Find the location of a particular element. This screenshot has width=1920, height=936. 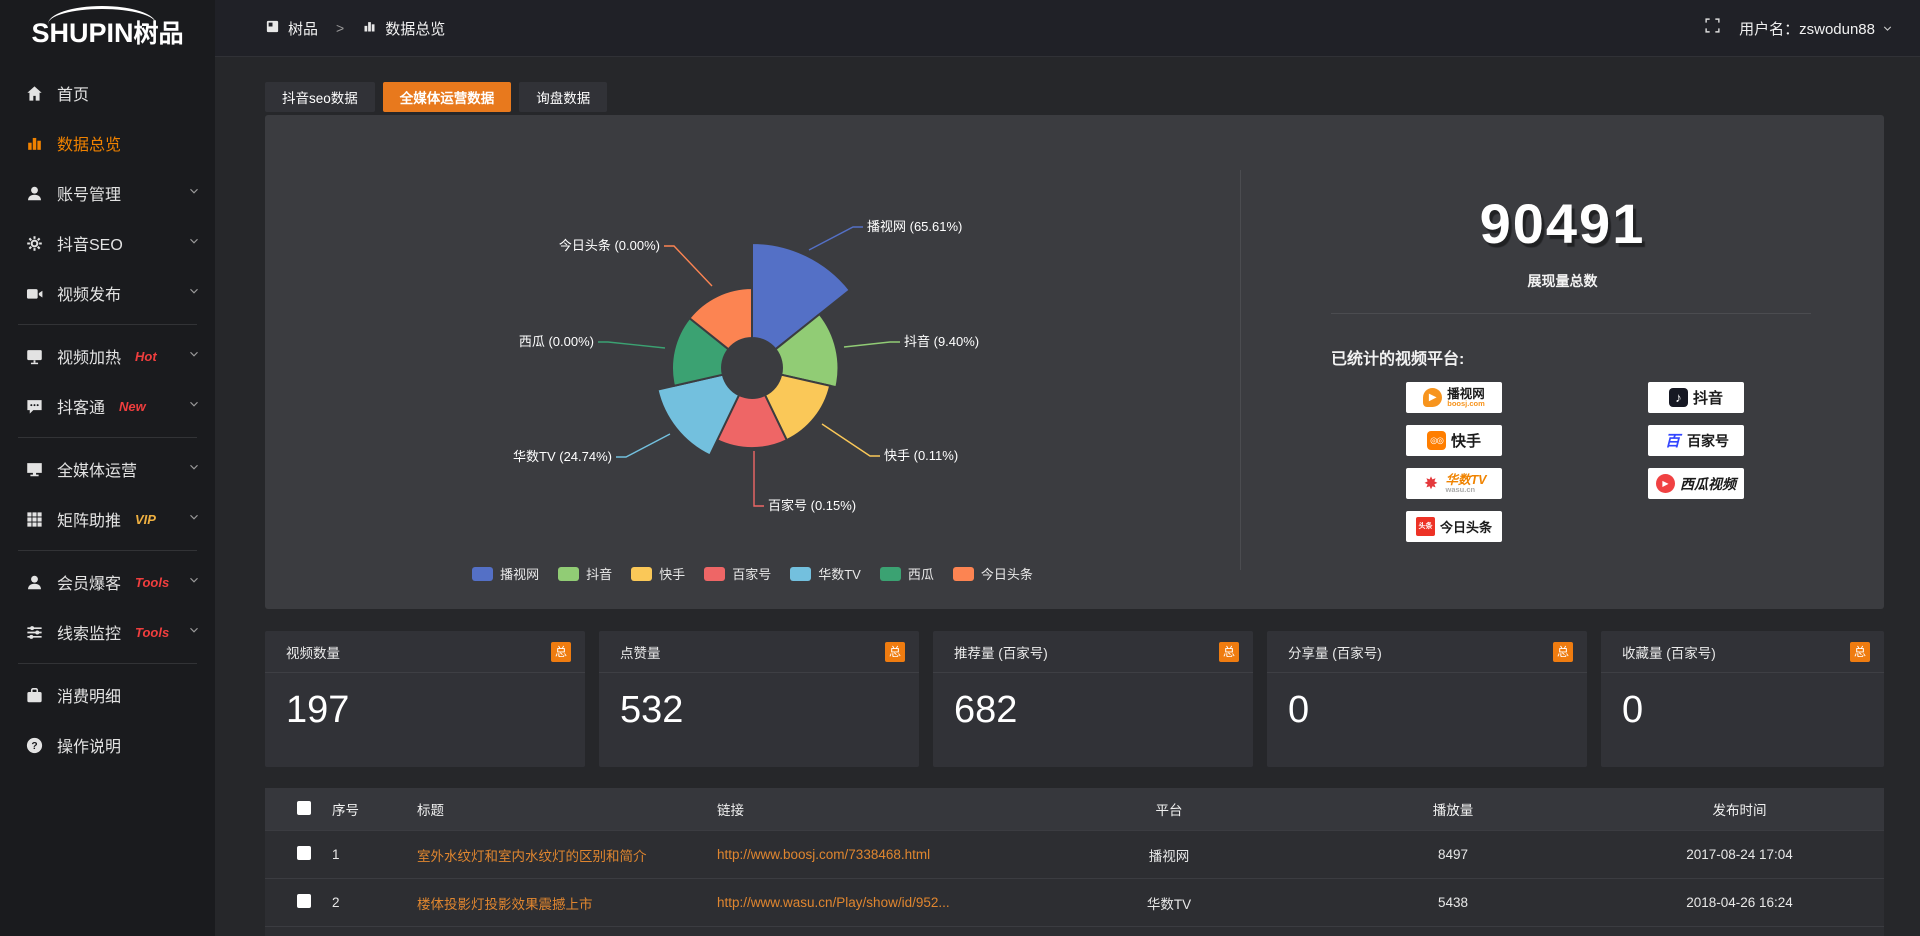

user-menu: 用户名：zswodun88 is located at coordinates (1816, 28).